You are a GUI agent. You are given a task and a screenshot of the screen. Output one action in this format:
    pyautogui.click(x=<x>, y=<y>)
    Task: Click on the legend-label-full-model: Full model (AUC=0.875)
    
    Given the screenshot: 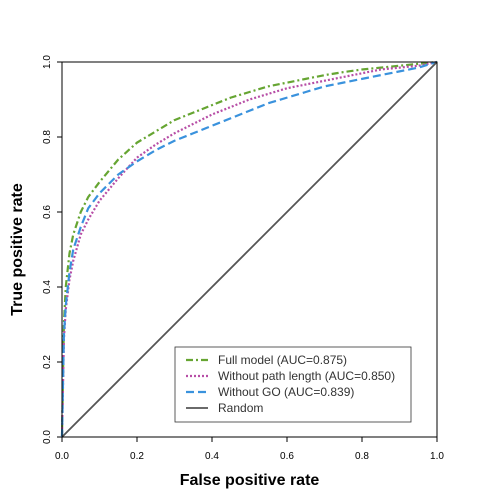 What is the action you would take?
    pyautogui.click(x=282, y=360)
    